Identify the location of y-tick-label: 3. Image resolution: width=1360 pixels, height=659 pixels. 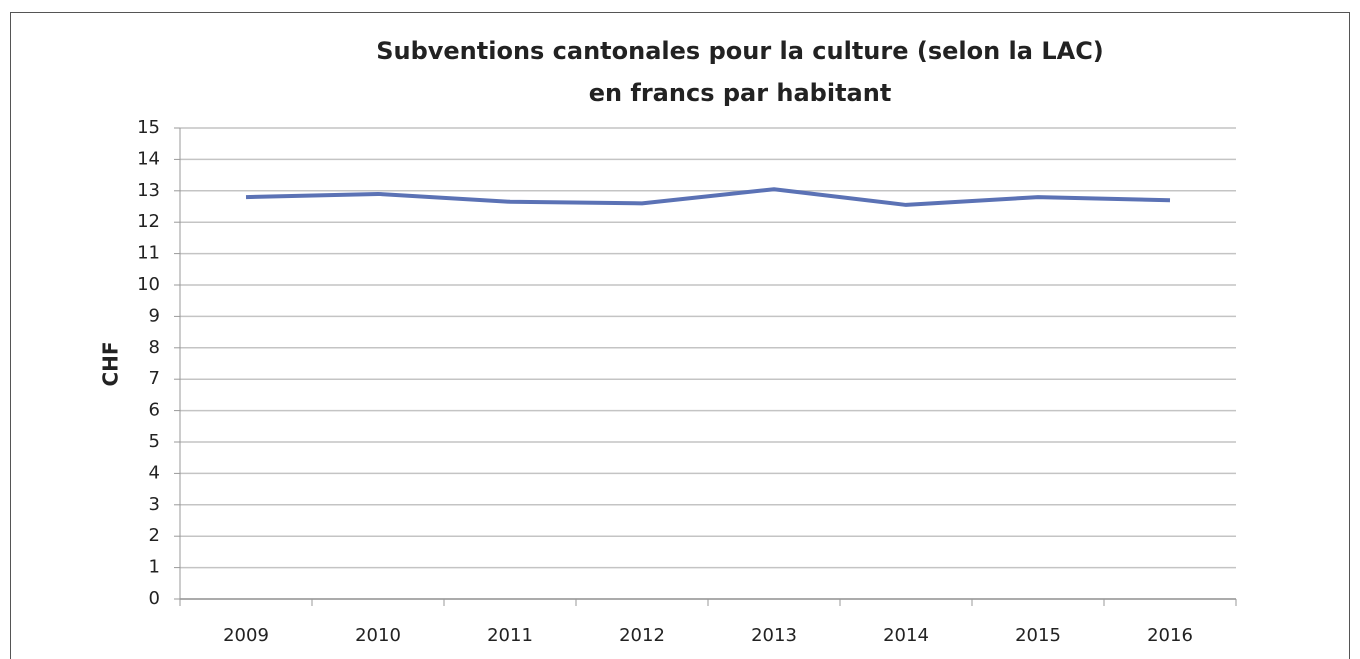
(154, 504).